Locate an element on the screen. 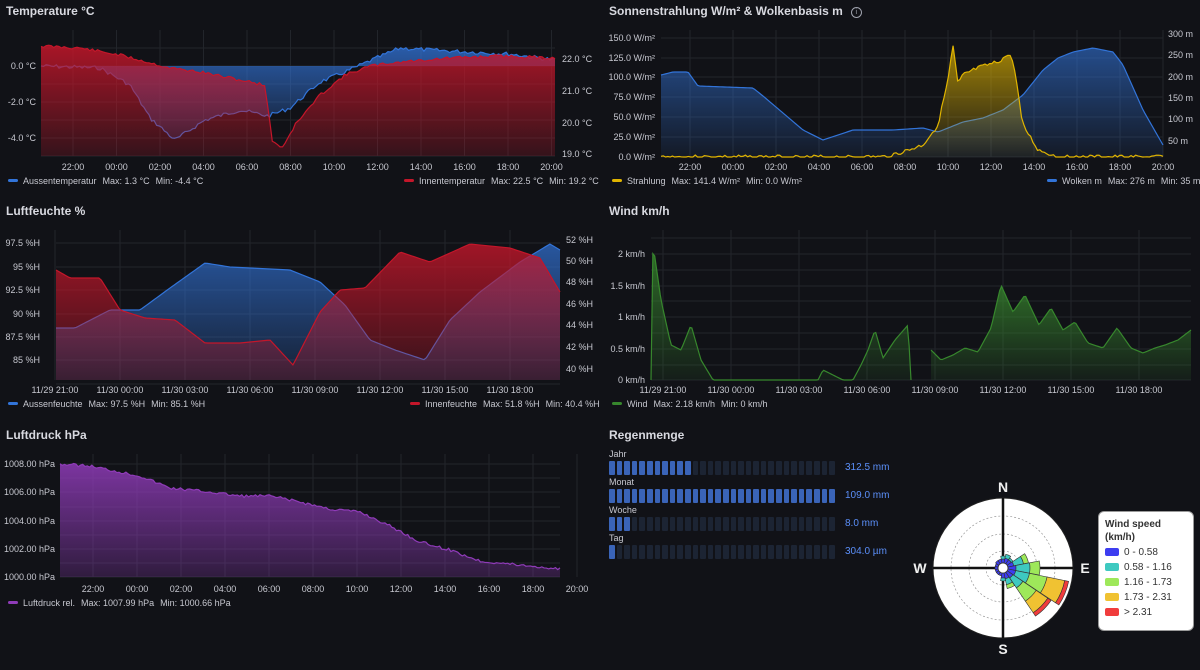 This screenshot has width=1200, height=670. x-axis-label: 22:00 is located at coordinates (93, 589).